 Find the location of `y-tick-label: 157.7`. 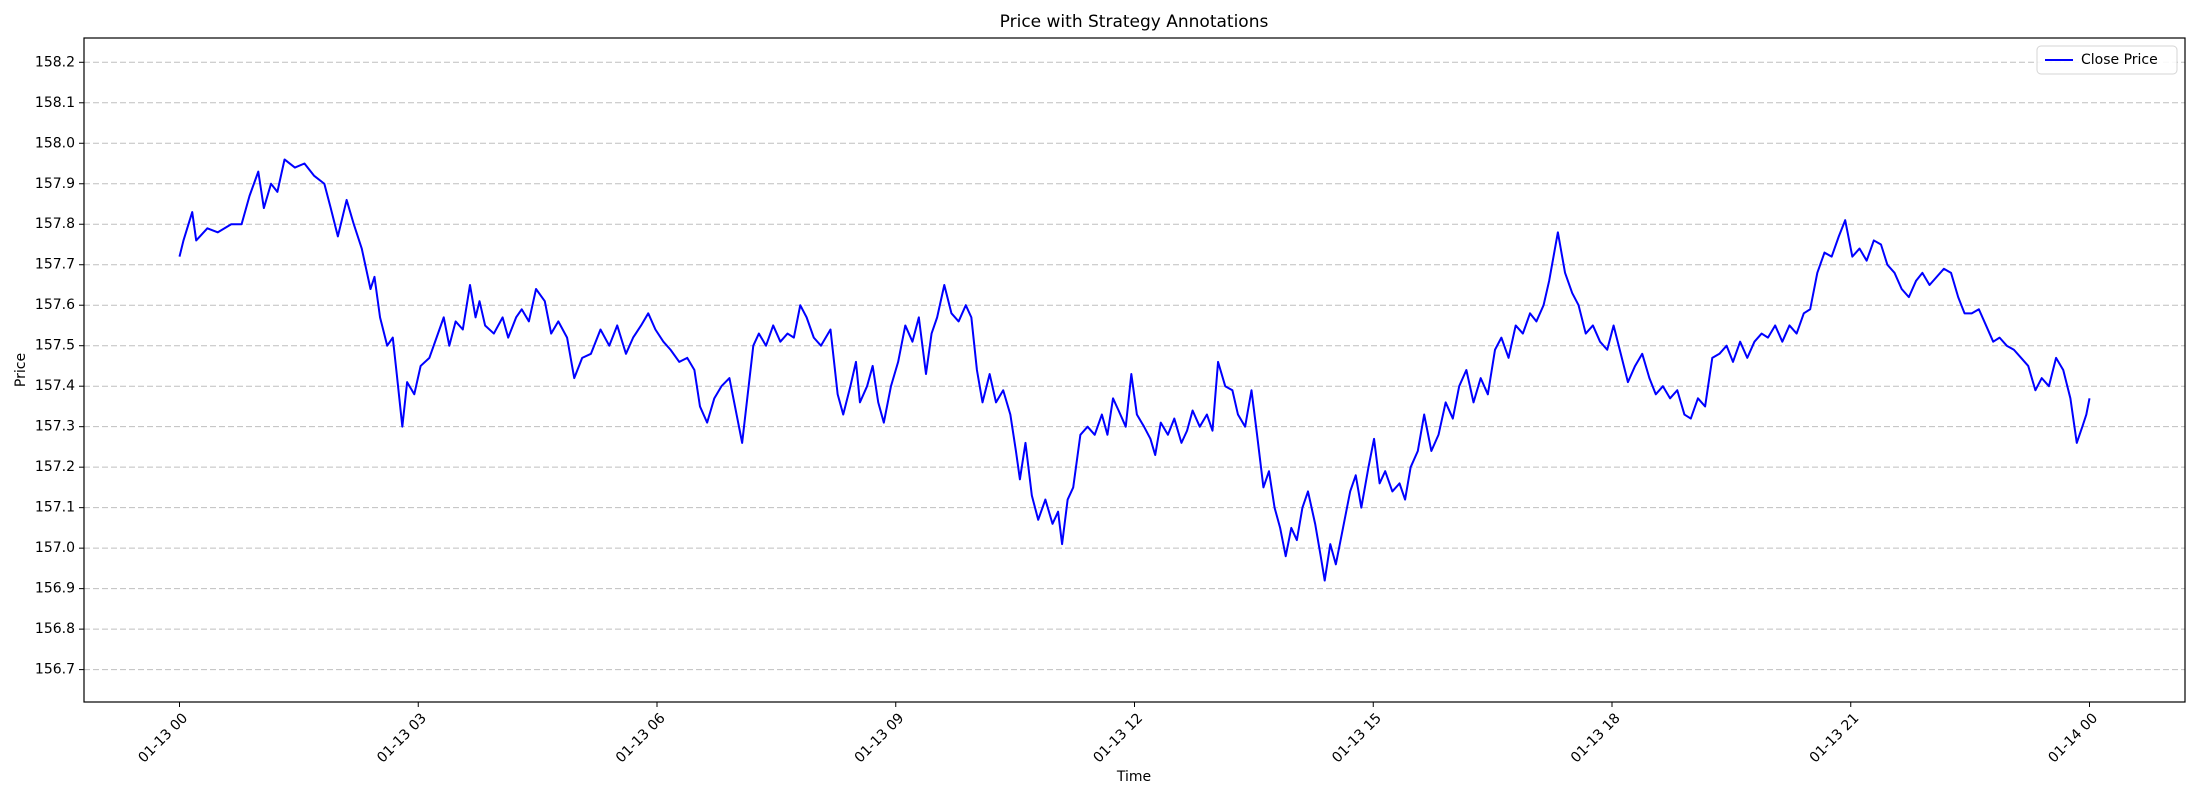

y-tick-label: 157.7 is located at coordinates (55, 265).